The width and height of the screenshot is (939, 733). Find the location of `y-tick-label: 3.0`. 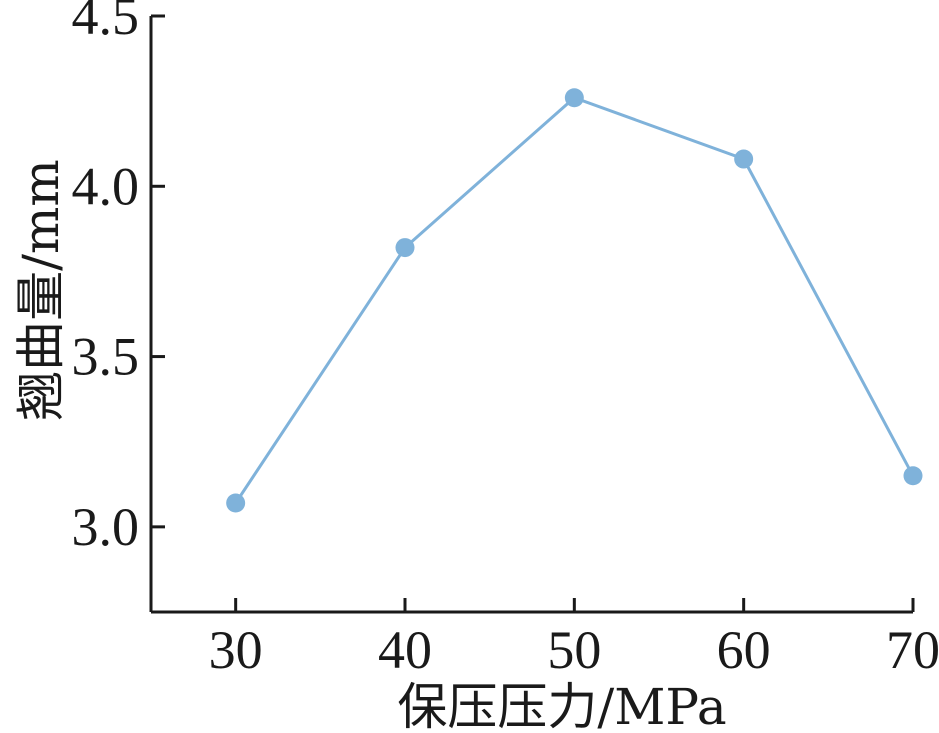

y-tick-label: 3.0 is located at coordinates (106, 527).